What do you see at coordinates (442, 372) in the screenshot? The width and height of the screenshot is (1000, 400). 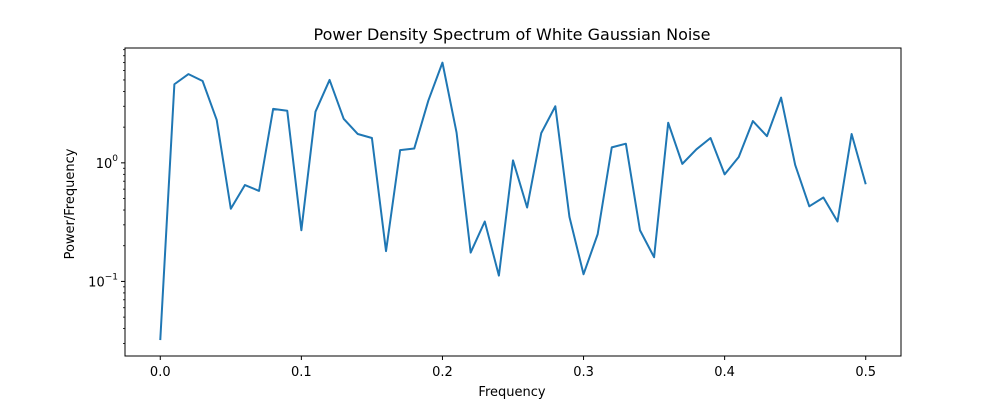 I see `x-tick-label: 0.2` at bounding box center [442, 372].